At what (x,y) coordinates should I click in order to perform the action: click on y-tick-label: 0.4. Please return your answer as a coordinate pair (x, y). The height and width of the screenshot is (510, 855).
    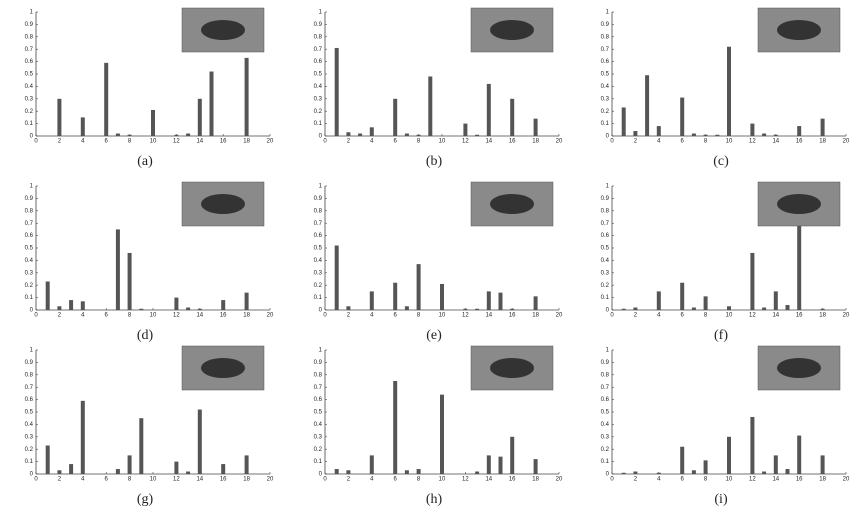
    Looking at the image, I should click on (318, 261).